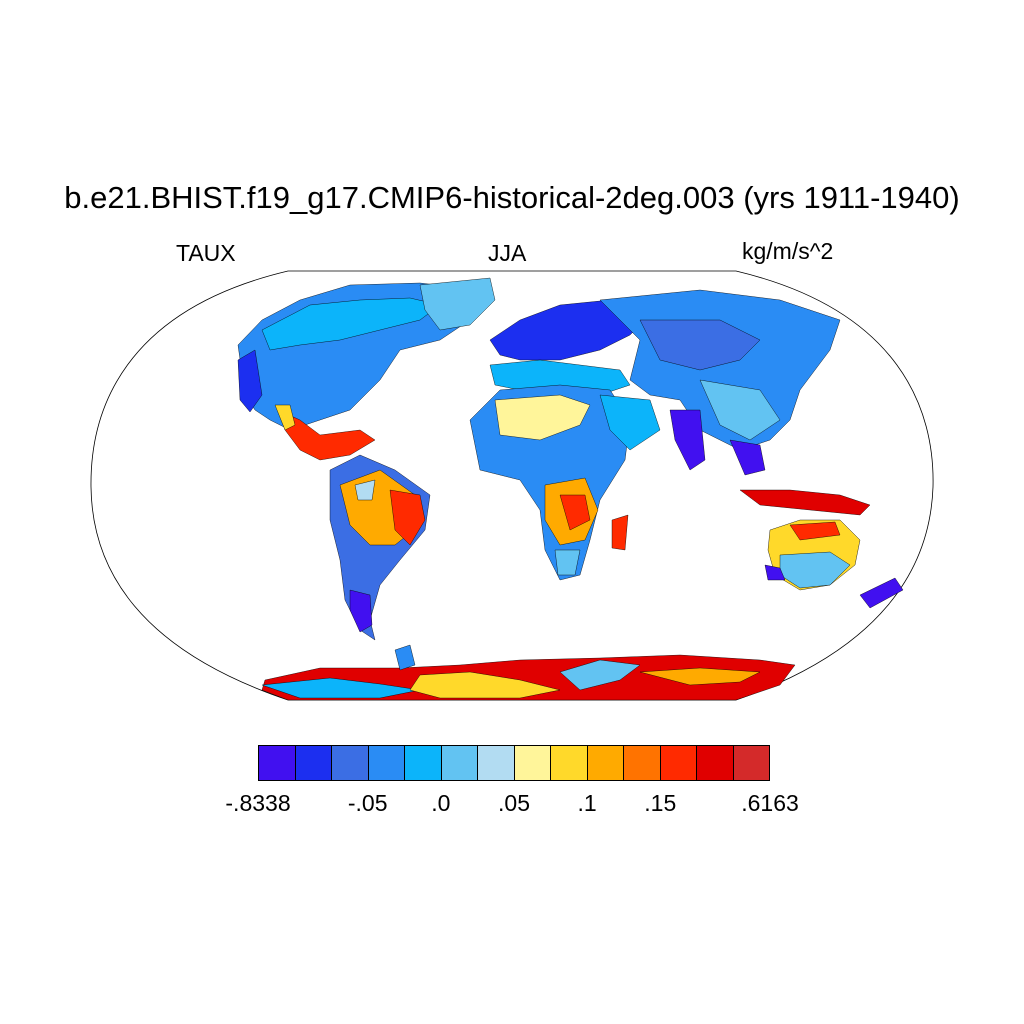 The height and width of the screenshot is (1024, 1024). I want to click on colorbar-tick-label: .15, so click(660, 803).